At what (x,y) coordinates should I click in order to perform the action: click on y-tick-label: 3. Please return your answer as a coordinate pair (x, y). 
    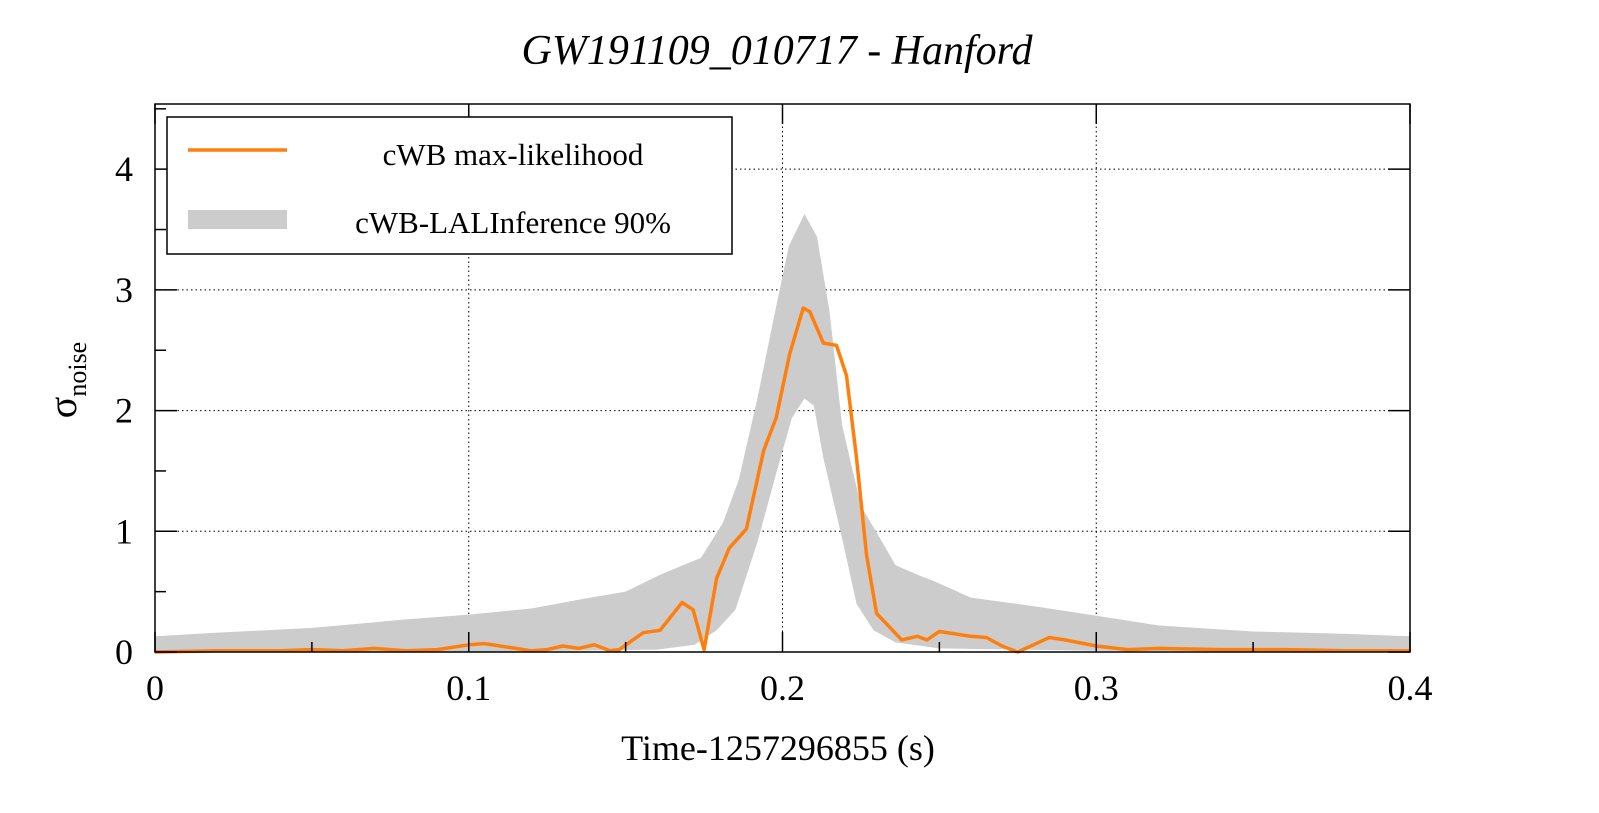
    Looking at the image, I should click on (124, 290).